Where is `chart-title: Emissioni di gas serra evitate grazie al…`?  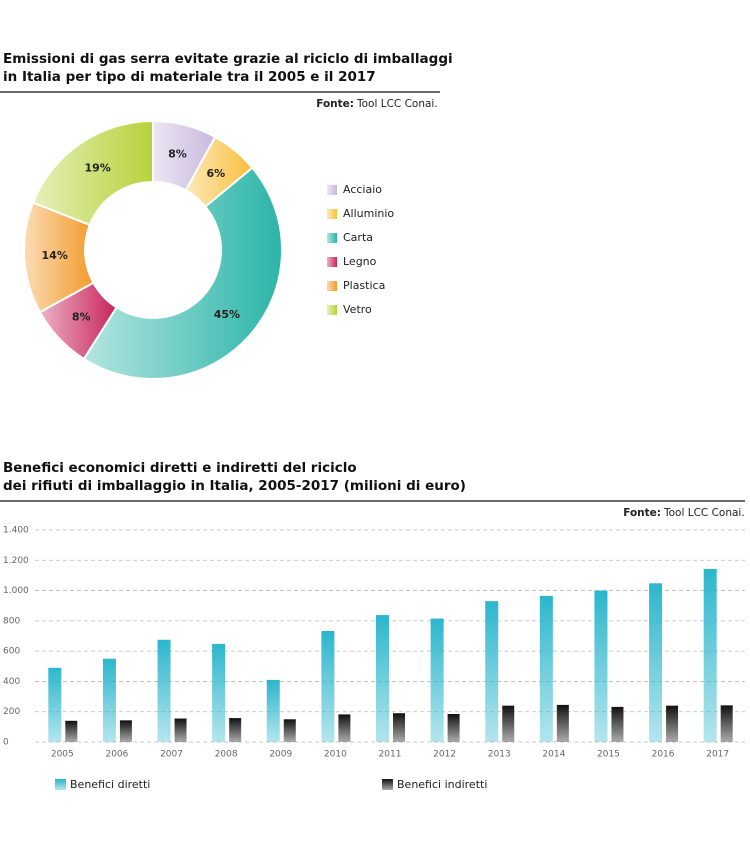 chart-title: Emissioni di gas serra evitate grazie al… is located at coordinates (228, 59).